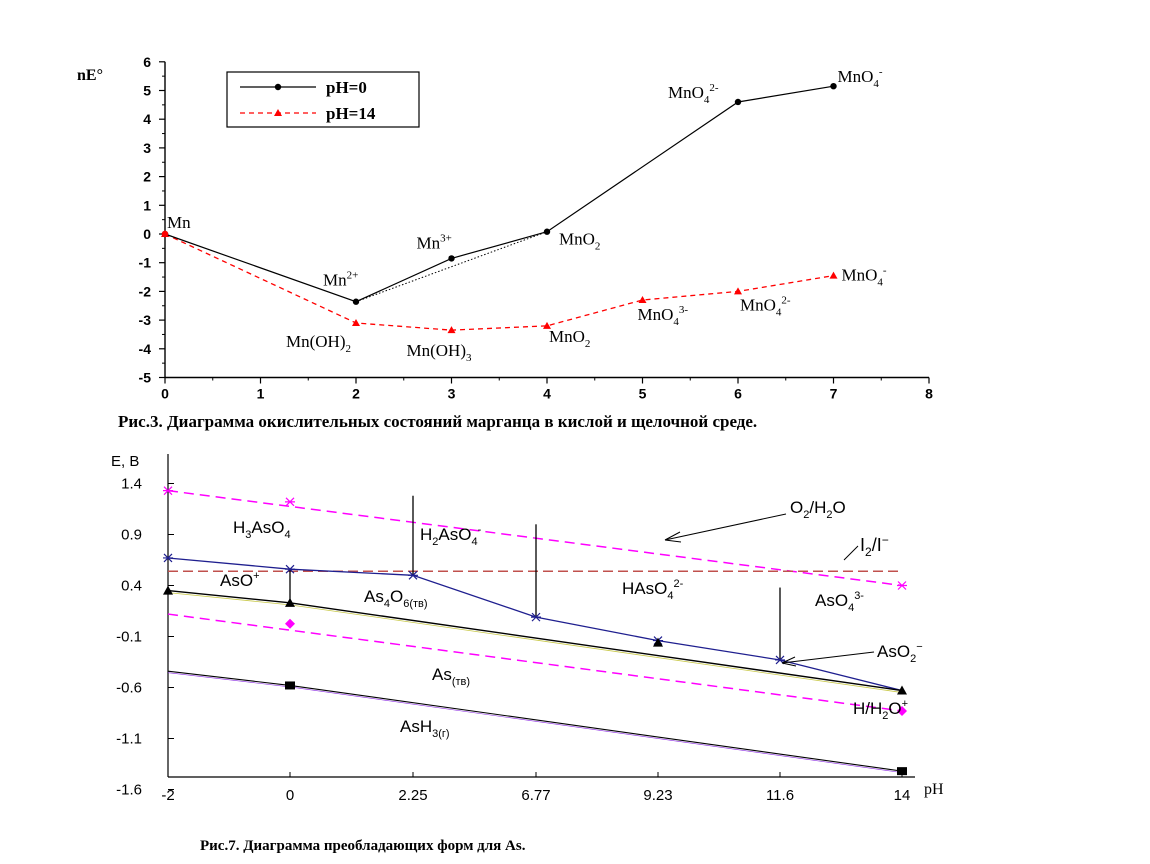 The width and height of the screenshot is (1150, 864). Describe the element at coordinates (693, 94) in the screenshot. I see `data-label-ph0: MnO42-` at that location.